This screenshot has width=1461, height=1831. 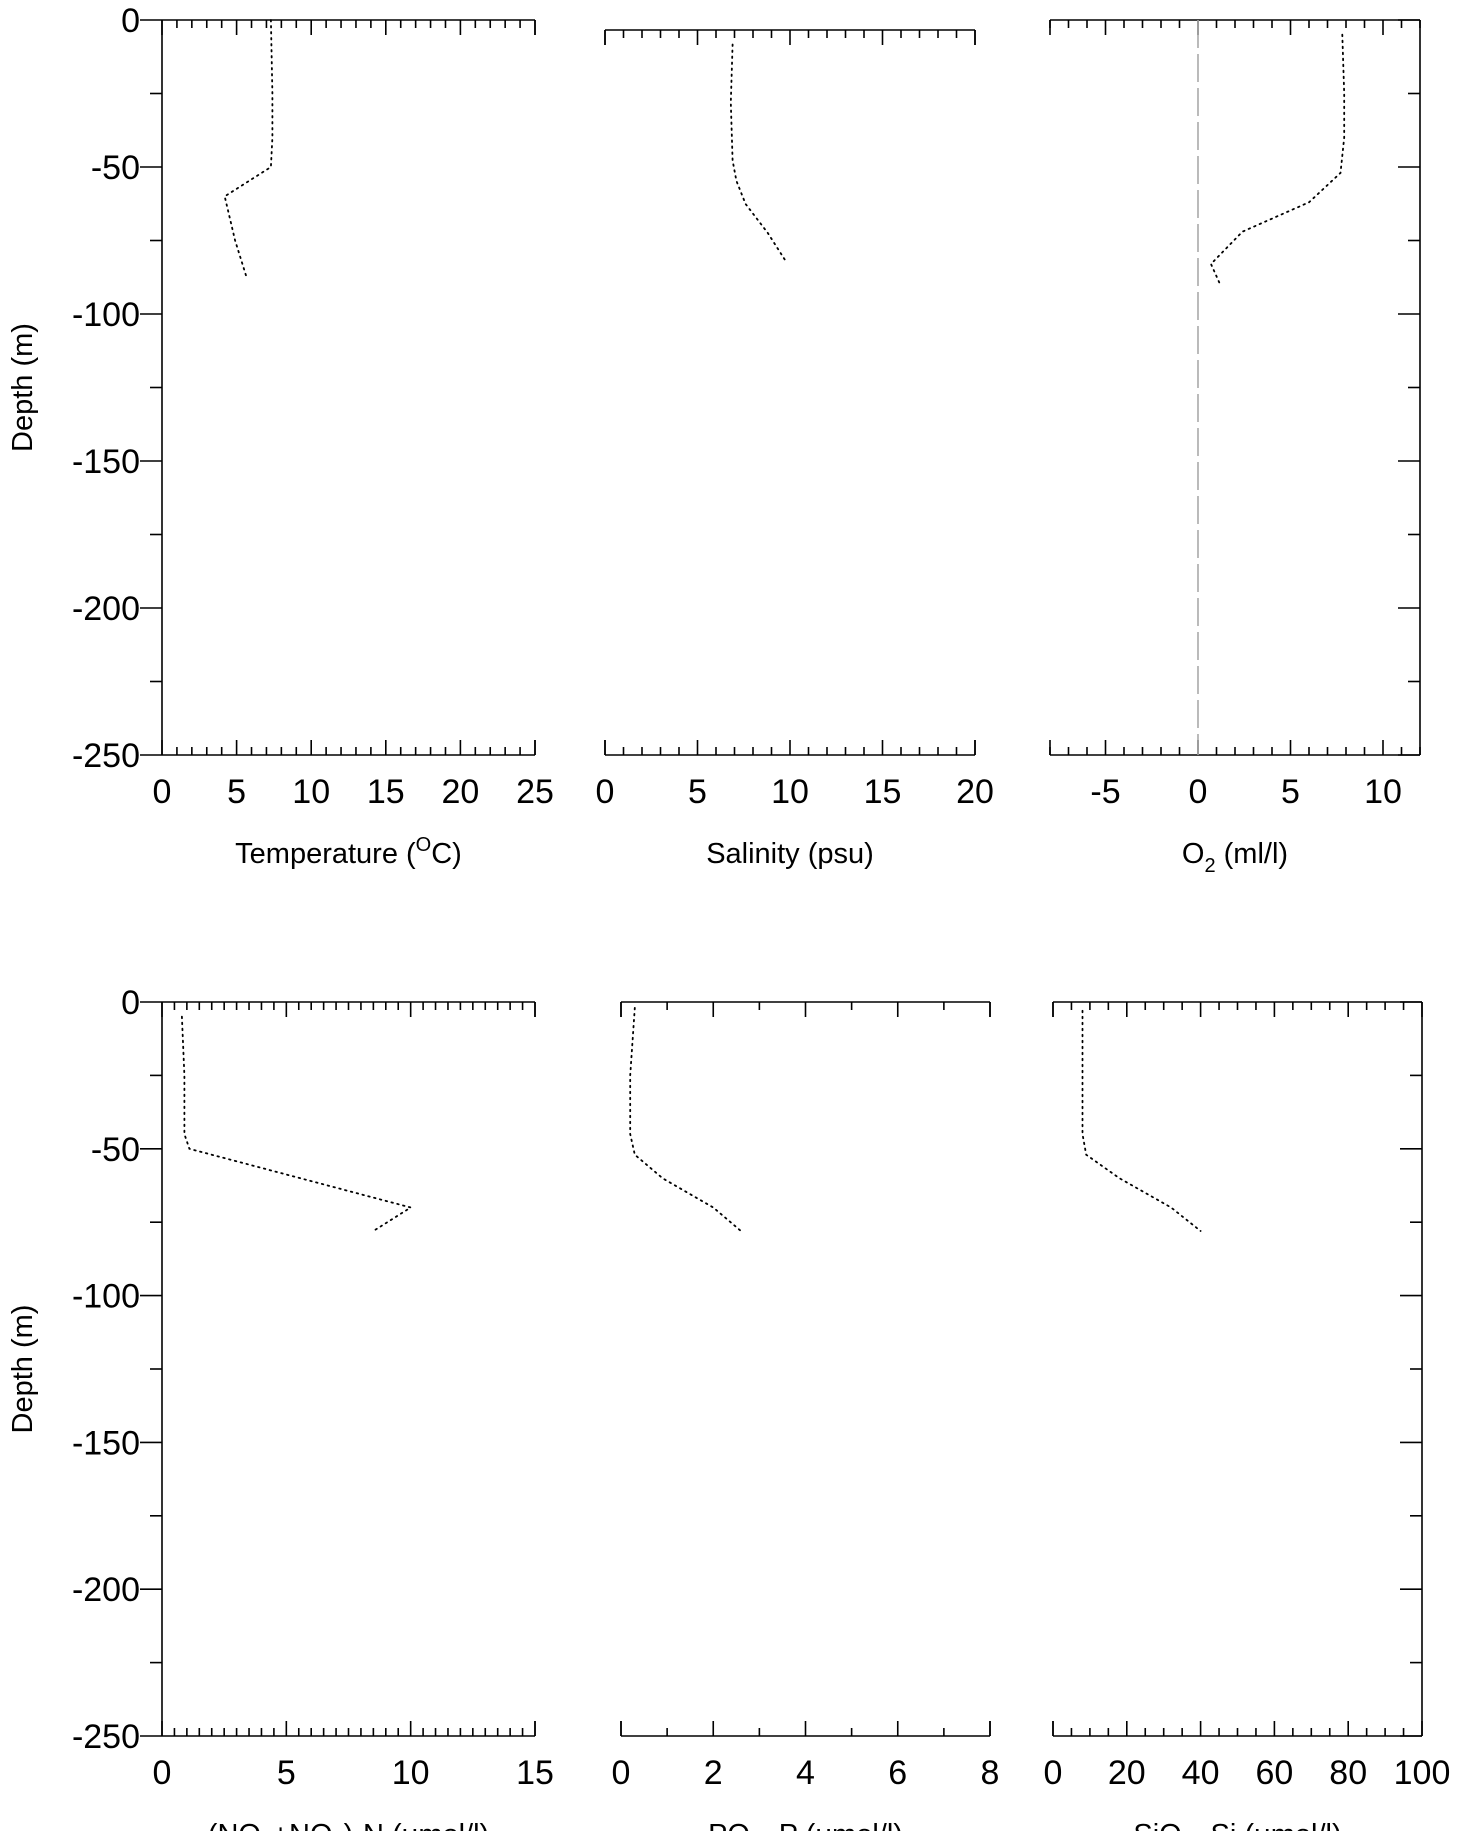 What do you see at coordinates (1274, 1773) in the screenshot?
I see `x-tick-label: 60` at bounding box center [1274, 1773].